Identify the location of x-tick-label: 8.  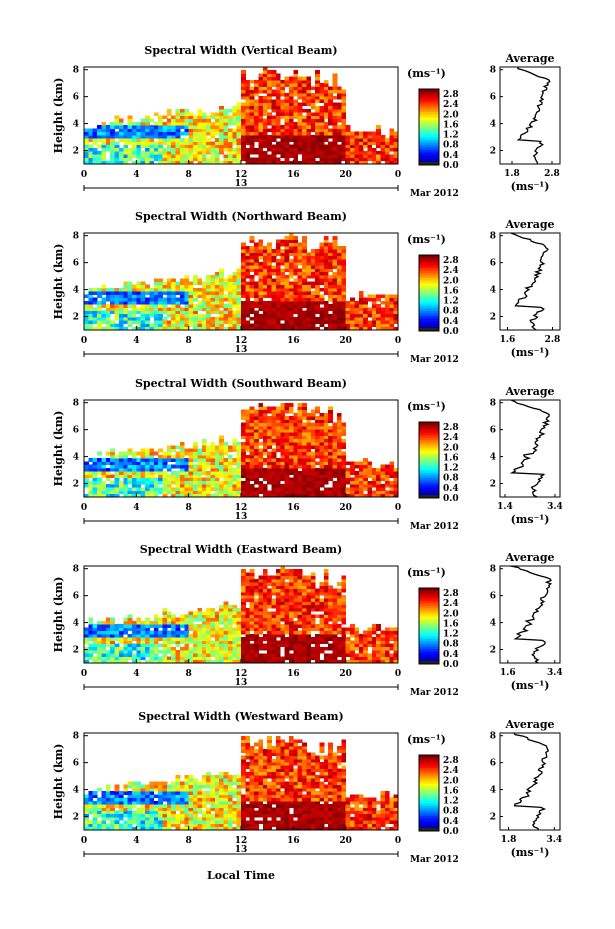
(189, 341).